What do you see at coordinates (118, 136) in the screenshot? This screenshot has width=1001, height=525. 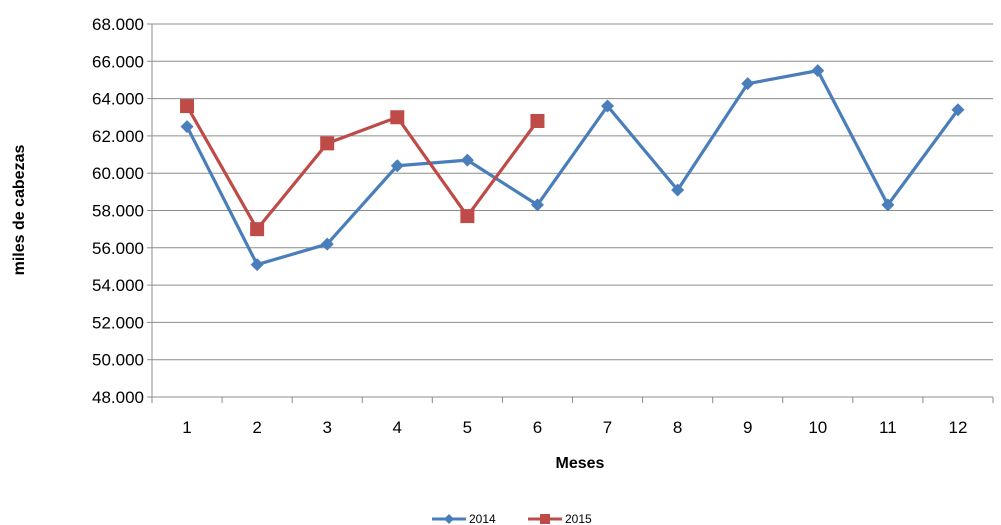 I see `y-tick-label: 62.000` at bounding box center [118, 136].